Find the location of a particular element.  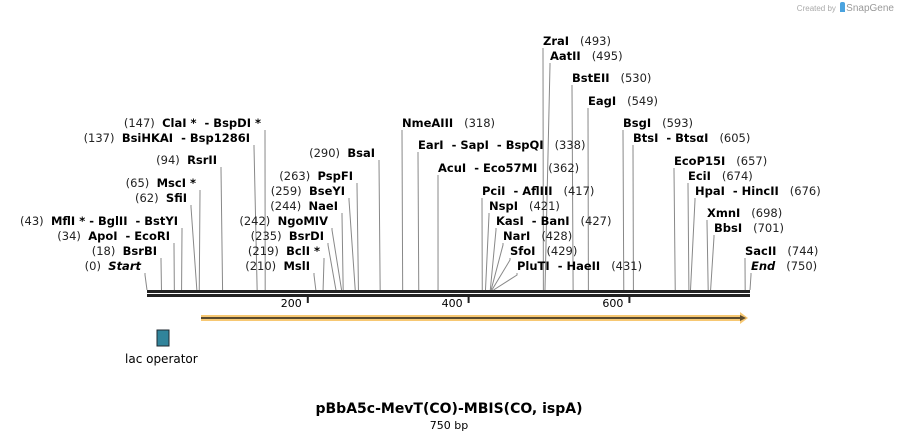

site-position: (235) is located at coordinates (266, 236).